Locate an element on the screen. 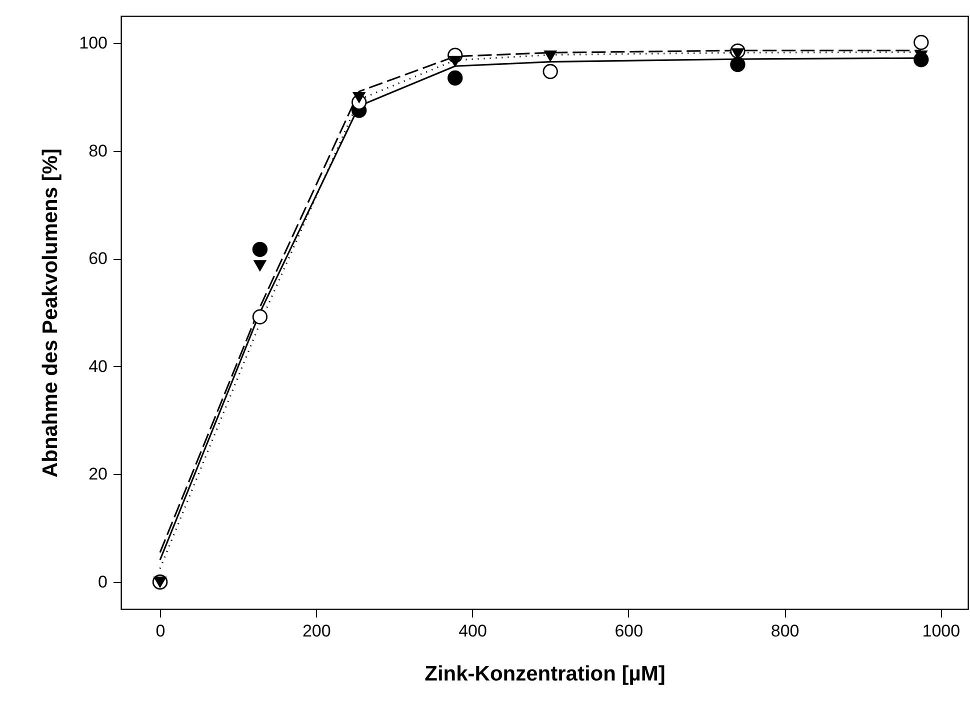 This screenshot has width=970, height=709. x-tick-label: 1000 is located at coordinates (941, 631).